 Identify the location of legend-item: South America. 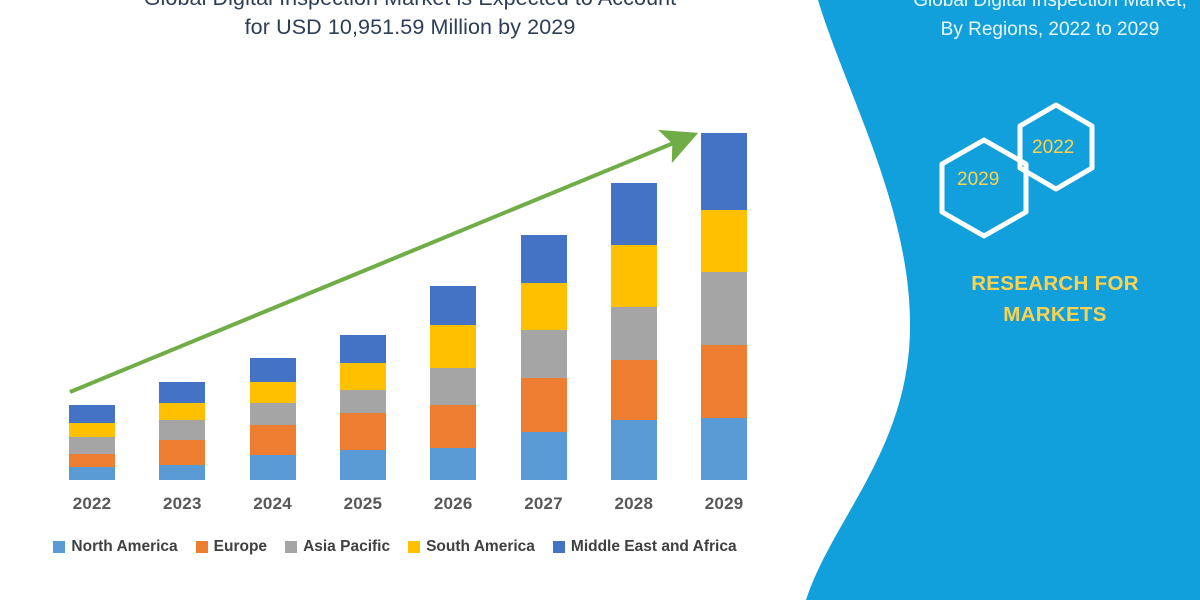
(471, 547).